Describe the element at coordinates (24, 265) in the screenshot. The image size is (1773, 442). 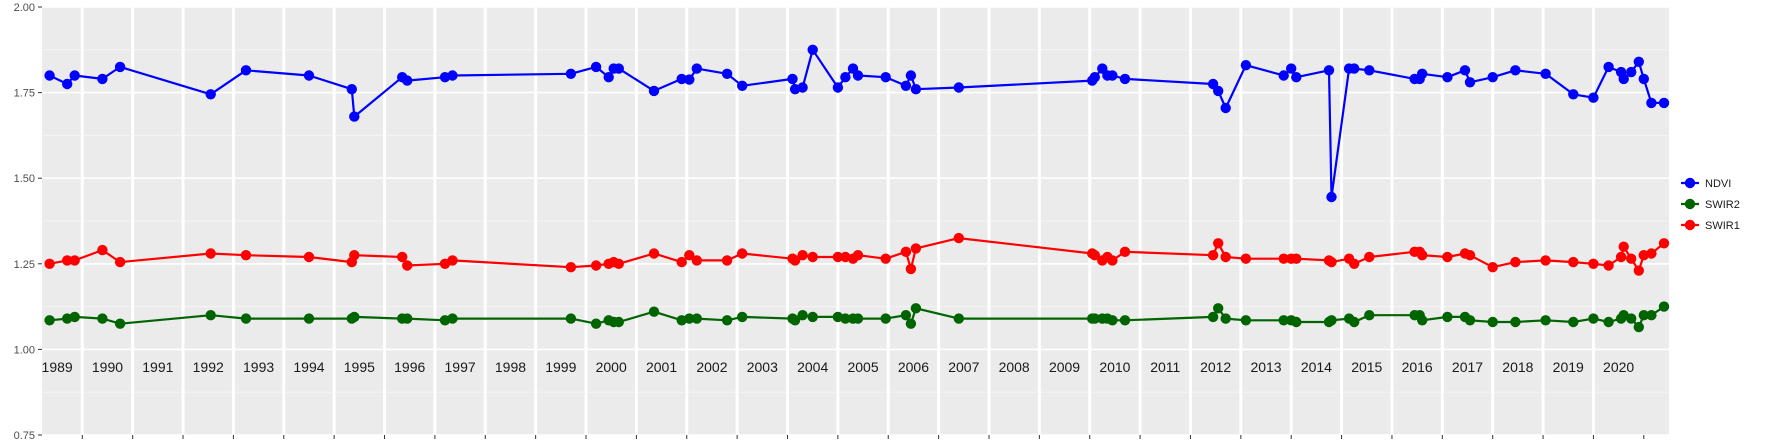
I see `y-tick-label: 1.25` at that location.